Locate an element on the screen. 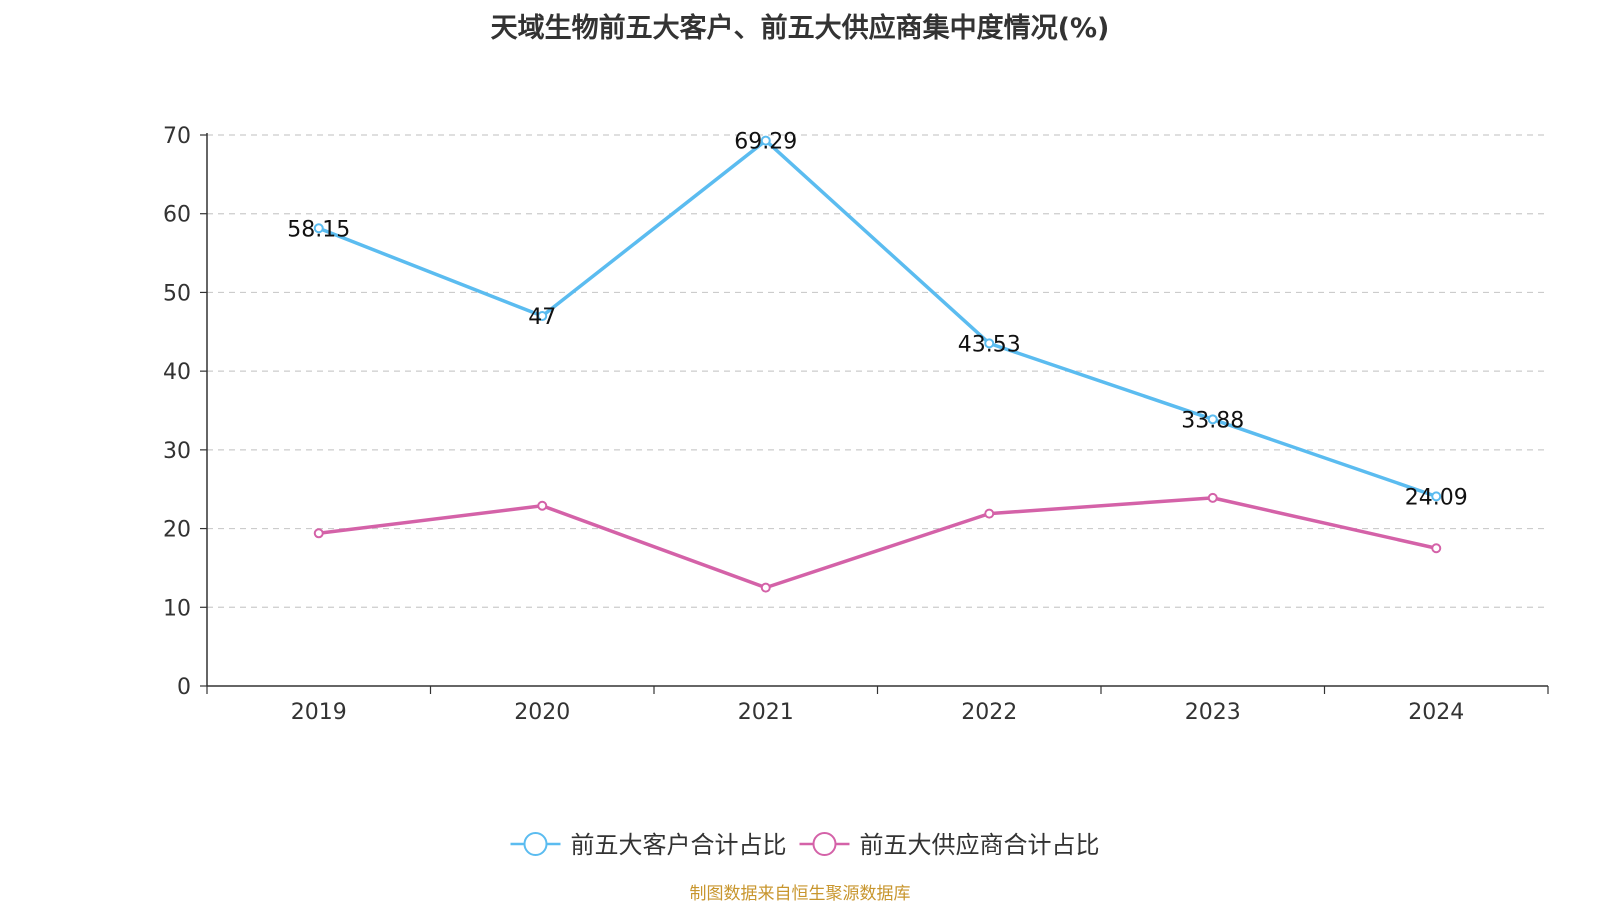 The width and height of the screenshot is (1600, 904). y-tick-label: 10 is located at coordinates (177, 608).